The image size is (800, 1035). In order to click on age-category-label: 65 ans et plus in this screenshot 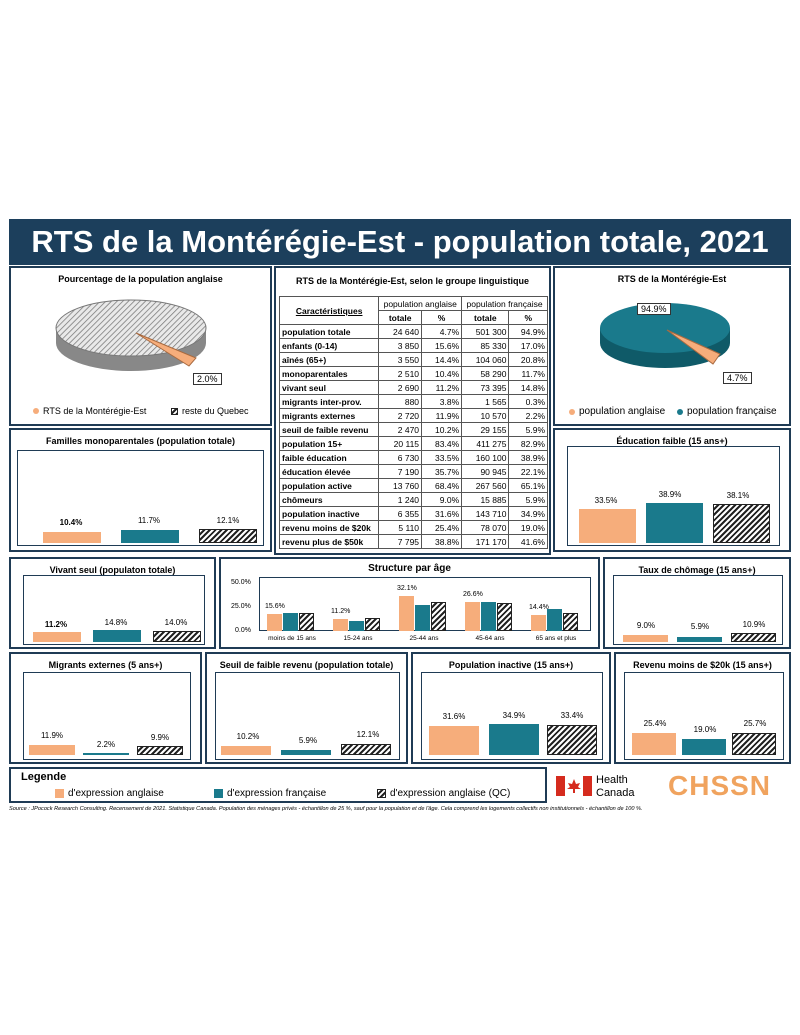, I will do `click(556, 638)`.